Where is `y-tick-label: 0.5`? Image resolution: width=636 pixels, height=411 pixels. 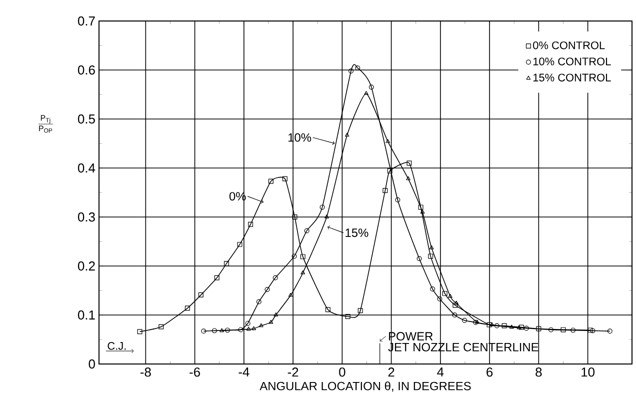 y-tick-label: 0.5 is located at coordinates (86, 119).